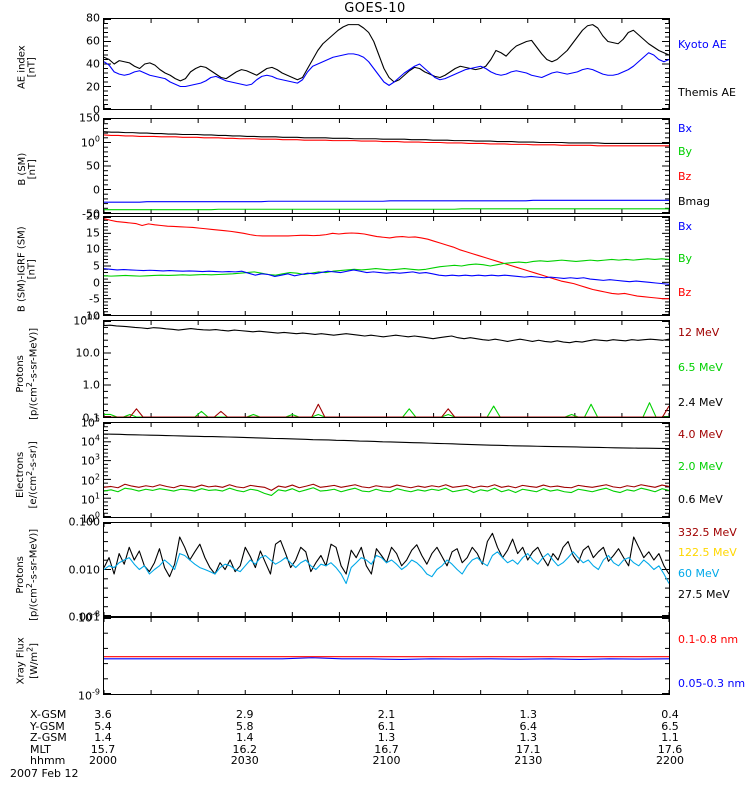 This screenshot has width=750, height=800. What do you see at coordinates (528, 726) in the screenshot?
I see `axis-value: 6.4` at bounding box center [528, 726].